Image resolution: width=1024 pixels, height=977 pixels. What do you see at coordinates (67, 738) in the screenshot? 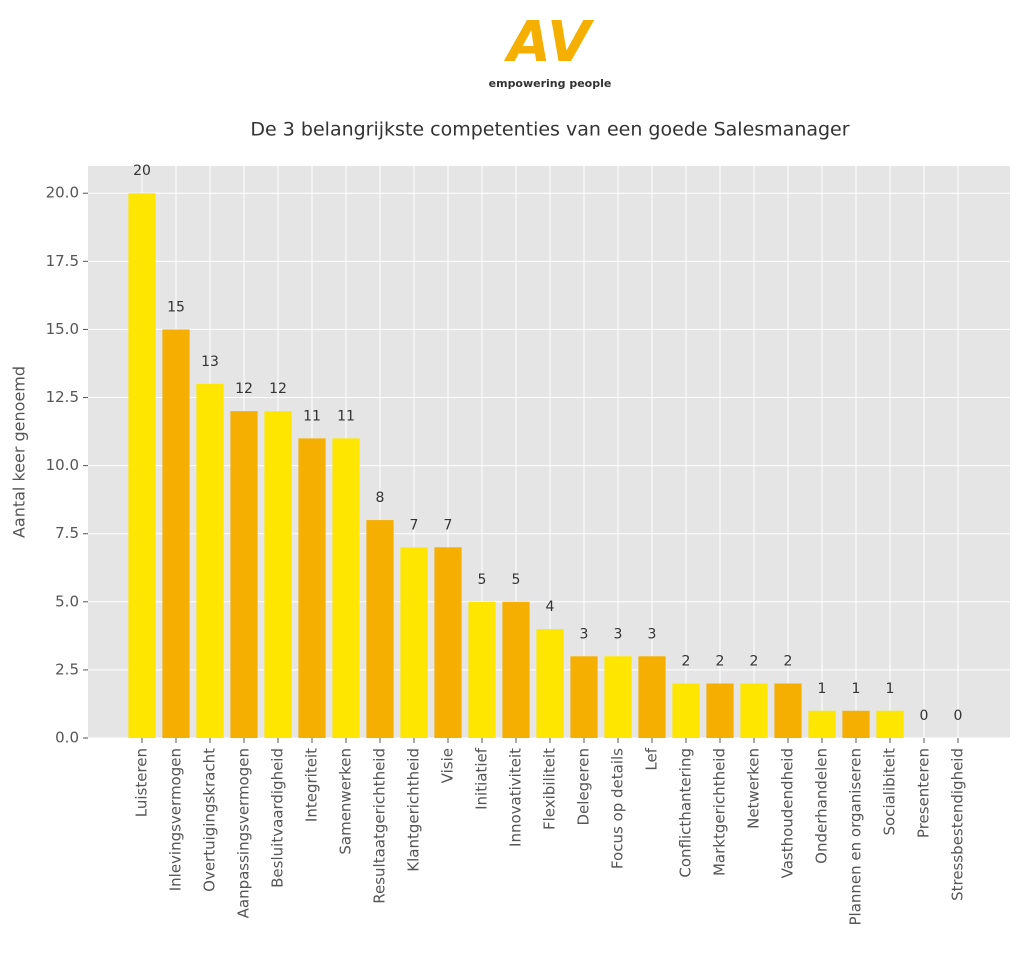
I see `y-tick-label: 0.0` at bounding box center [67, 738].